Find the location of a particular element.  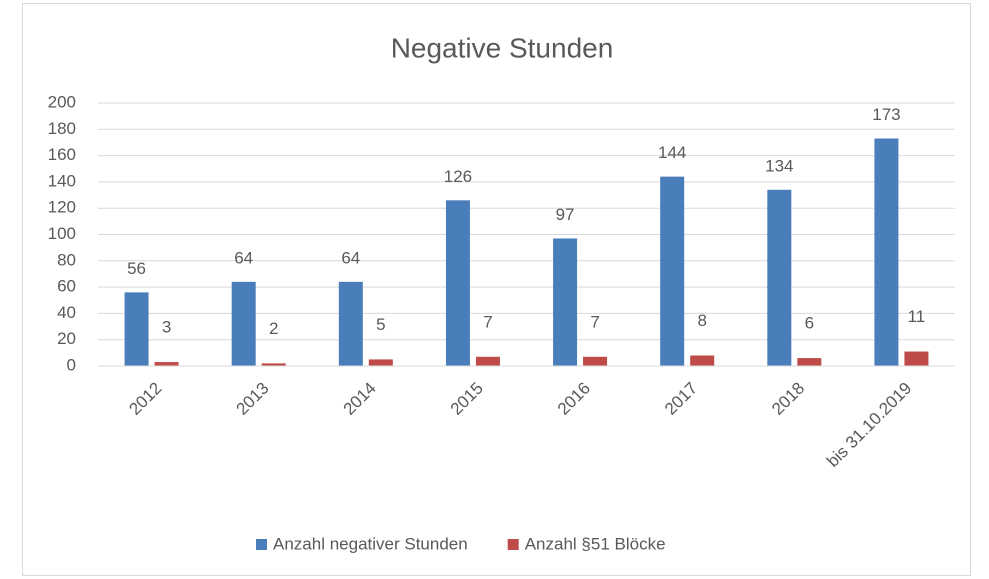

y-tick-label: 60 is located at coordinates (66, 286).